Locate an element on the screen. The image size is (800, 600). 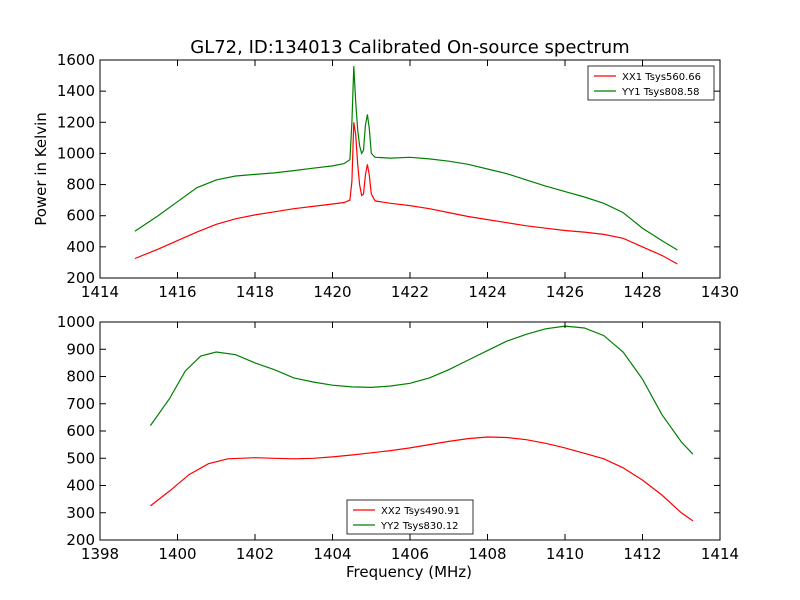
y-tick-label: 300 is located at coordinates (80, 513).